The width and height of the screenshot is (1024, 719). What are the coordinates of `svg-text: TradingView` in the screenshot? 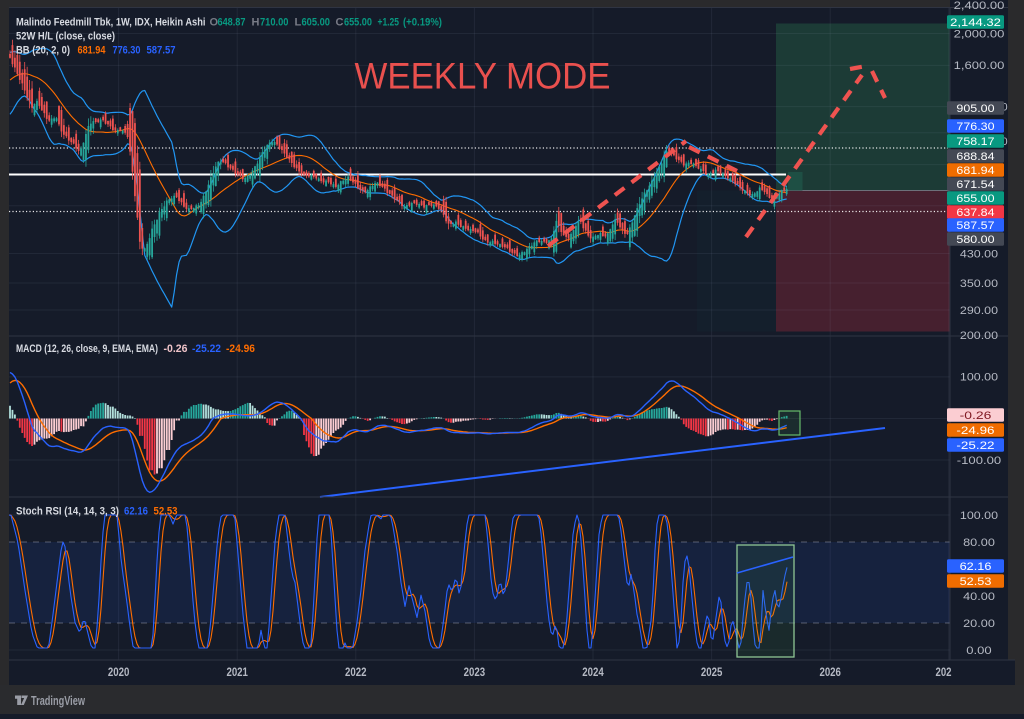 It's located at (58, 701).